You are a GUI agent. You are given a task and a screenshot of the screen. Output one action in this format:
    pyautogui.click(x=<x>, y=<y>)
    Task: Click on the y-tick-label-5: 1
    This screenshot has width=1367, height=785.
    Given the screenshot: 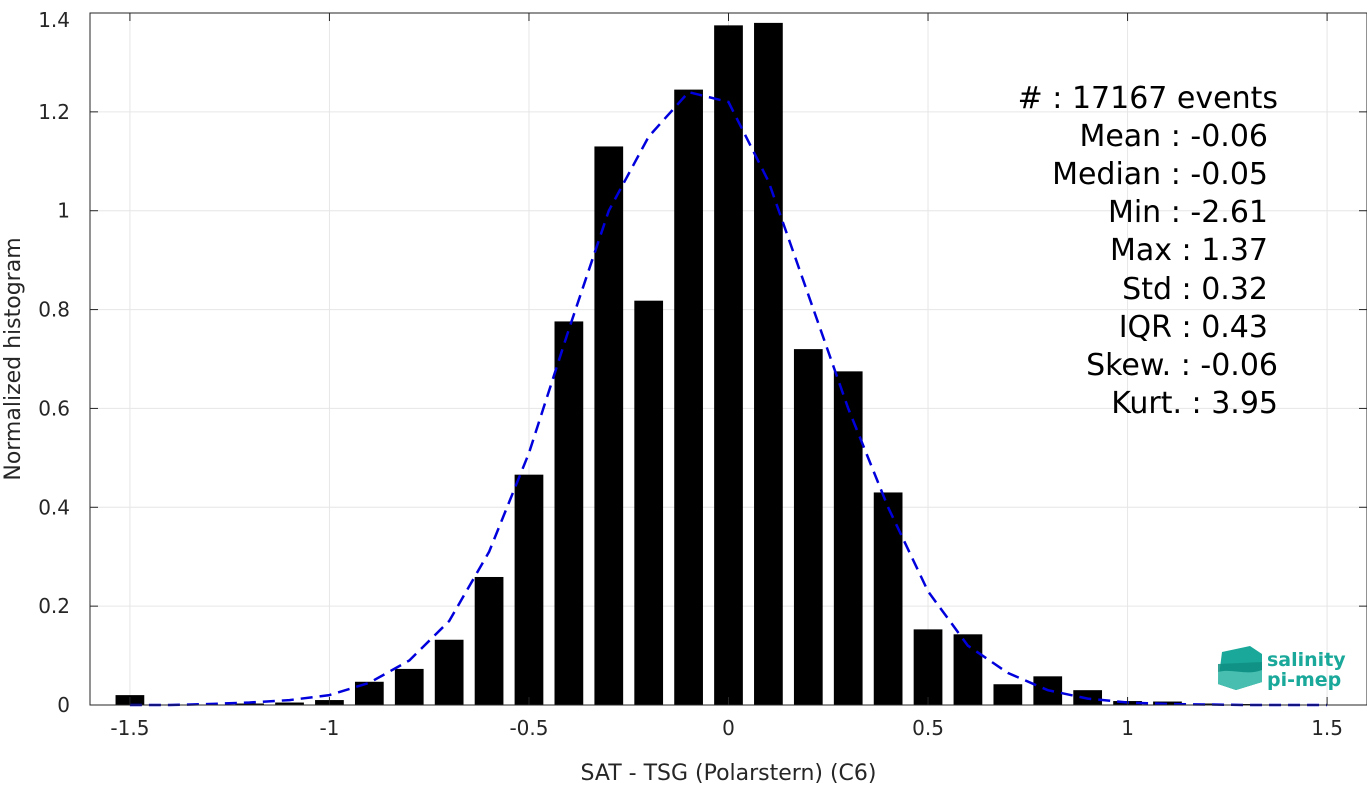 What is the action you would take?
    pyautogui.click(x=63, y=211)
    